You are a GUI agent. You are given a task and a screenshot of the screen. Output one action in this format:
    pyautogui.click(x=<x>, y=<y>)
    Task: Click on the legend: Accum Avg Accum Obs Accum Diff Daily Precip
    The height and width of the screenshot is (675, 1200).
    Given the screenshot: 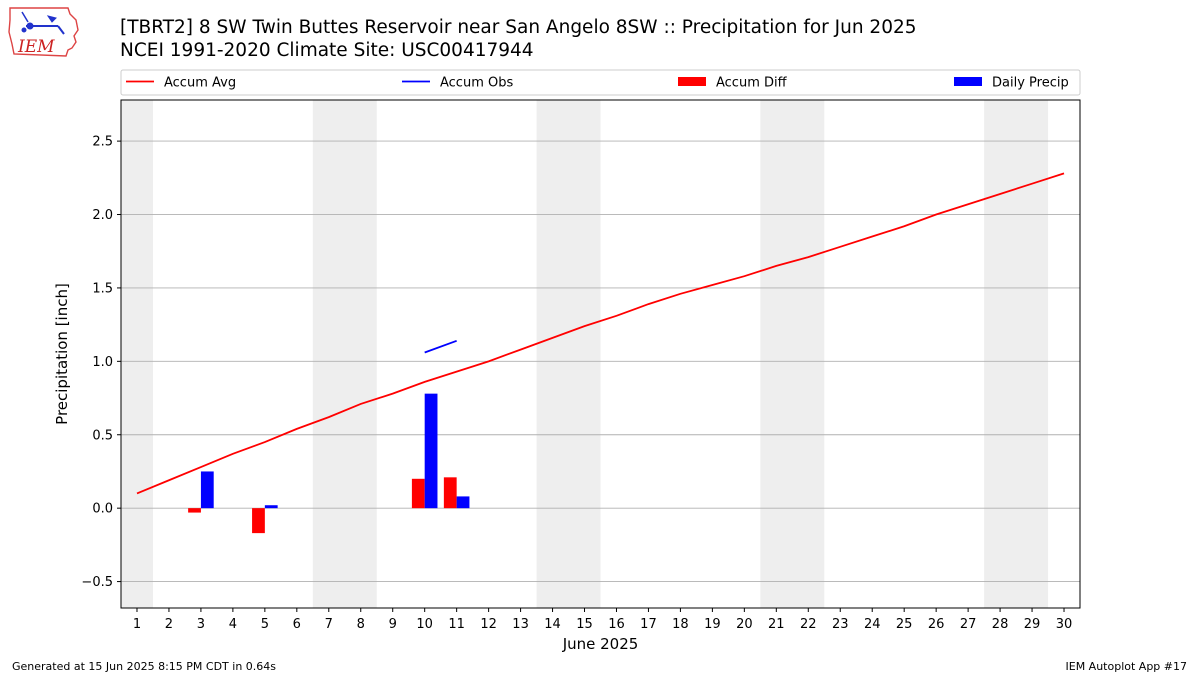 What is the action you would take?
    pyautogui.click(x=600, y=82)
    